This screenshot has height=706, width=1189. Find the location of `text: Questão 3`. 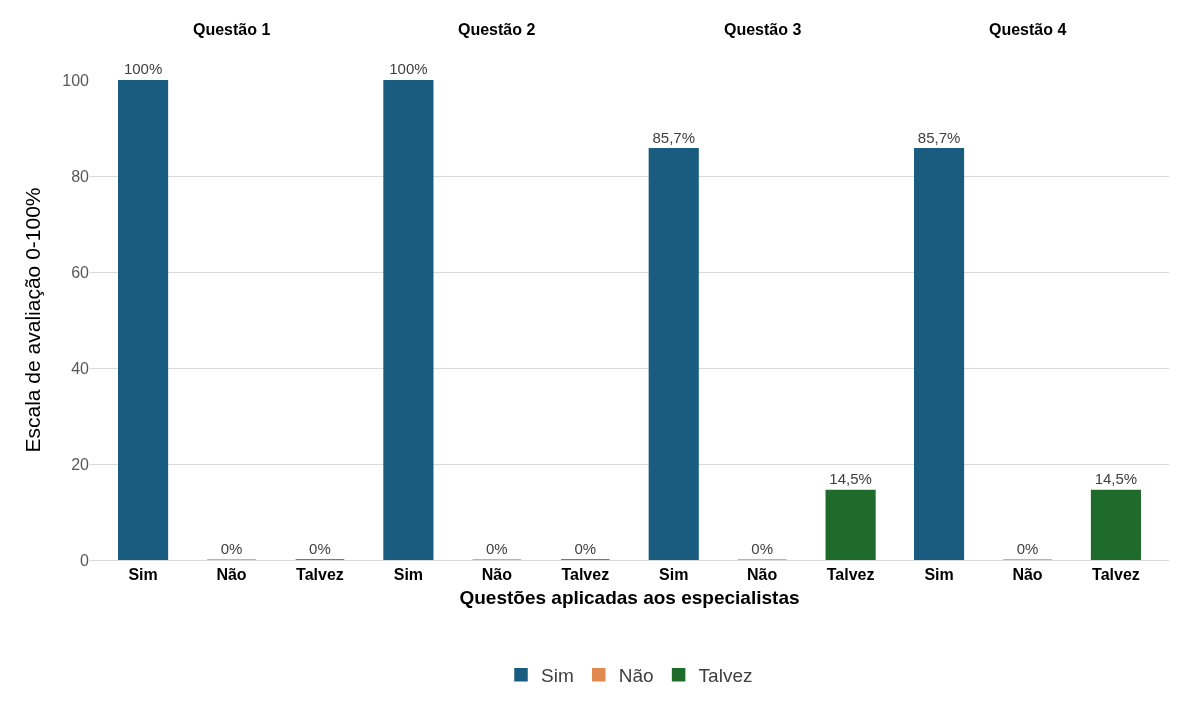

text: Questão 3 is located at coordinates (763, 29).